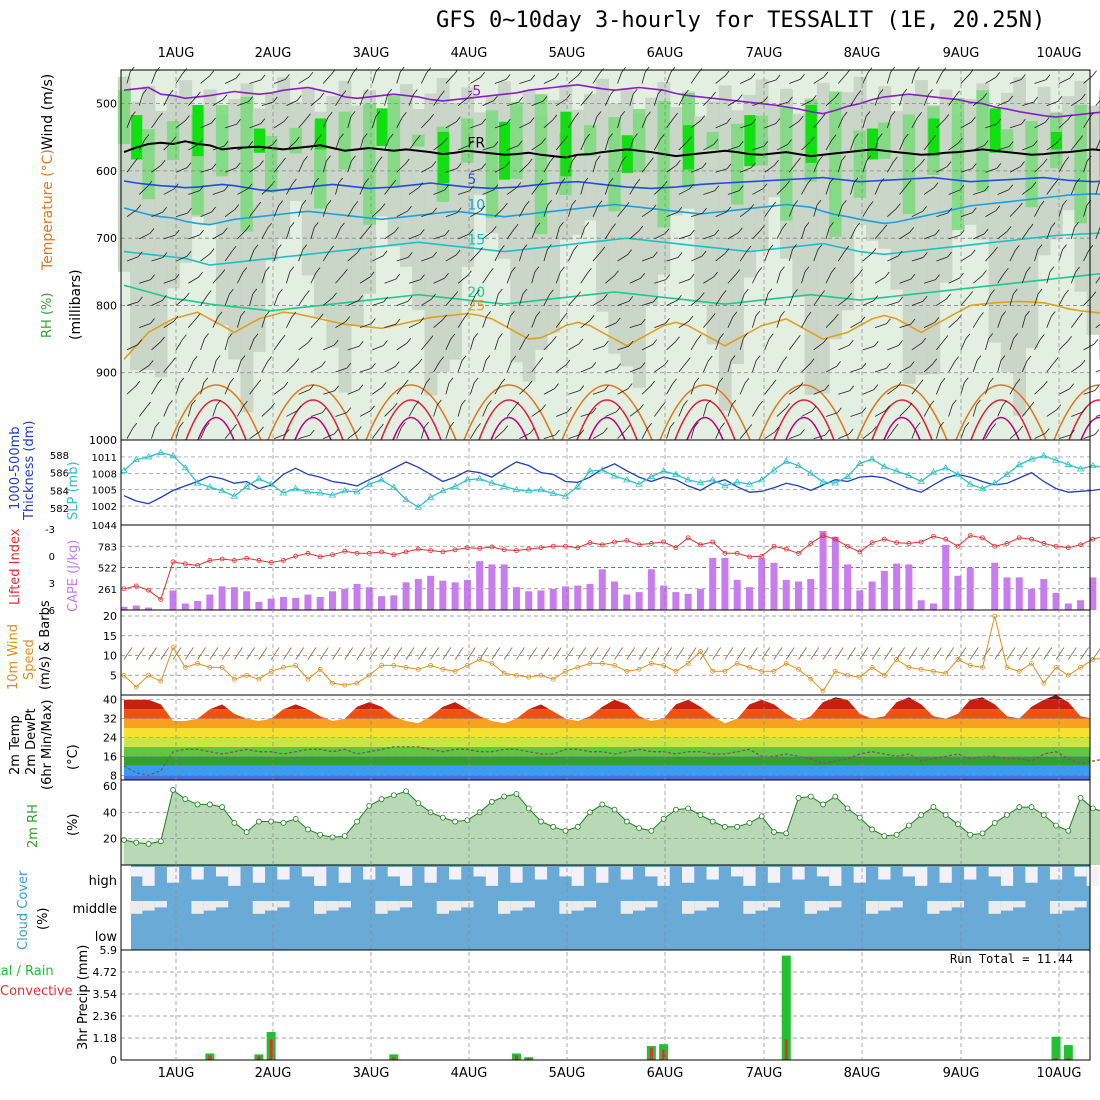  Describe the element at coordinates (15, 566) in the screenshot. I see `axis-label: Lifted Index` at that location.